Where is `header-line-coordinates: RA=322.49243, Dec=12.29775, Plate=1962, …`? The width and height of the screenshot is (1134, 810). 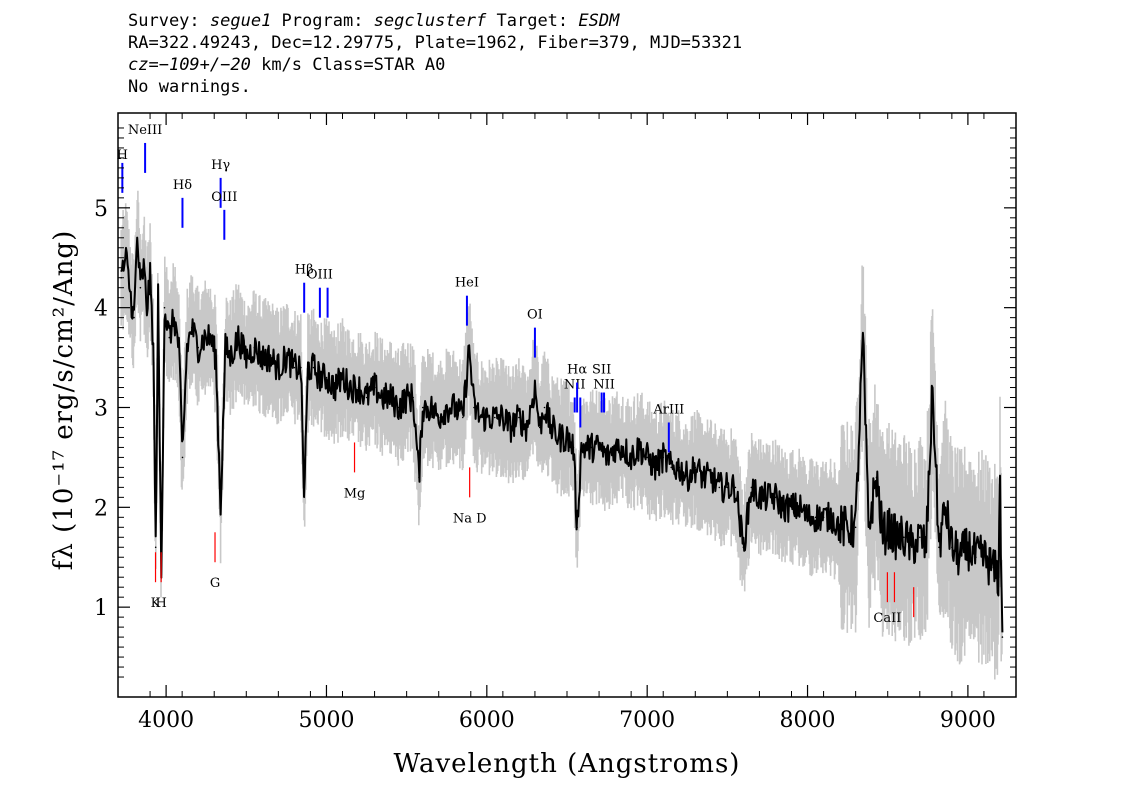
header-line-coordinates: RA=322.49243, Dec=12.29775, Plate=1962, … is located at coordinates (435, 43).